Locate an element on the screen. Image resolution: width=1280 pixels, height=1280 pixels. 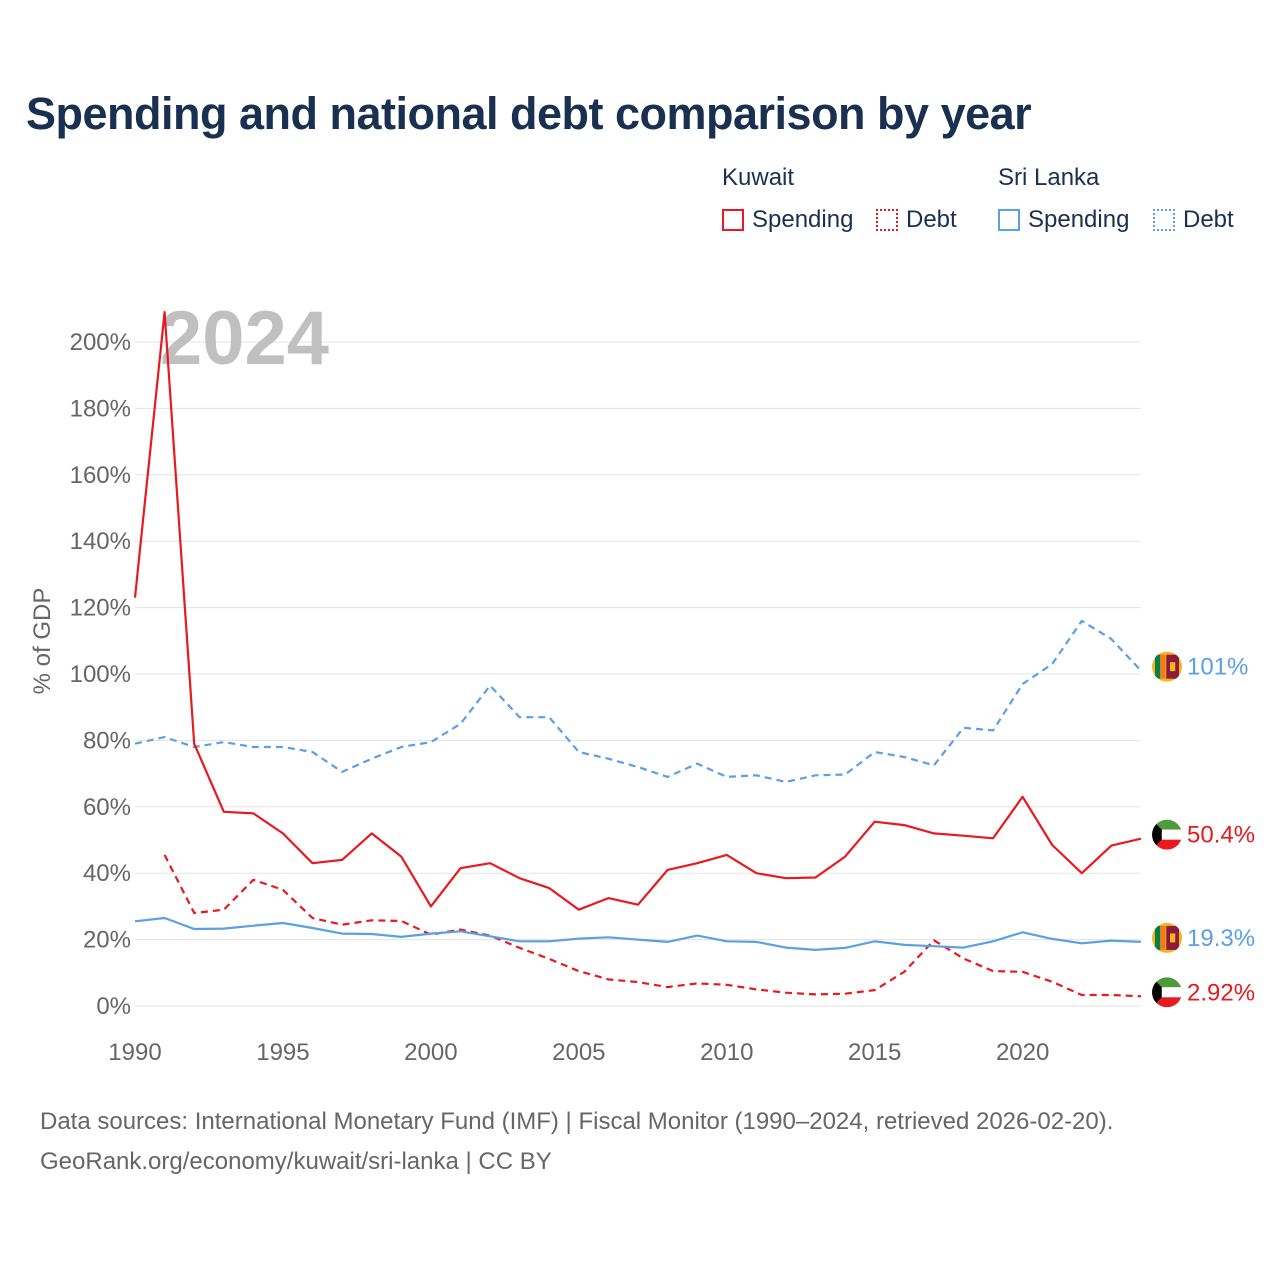
y-tick-label: 80% is located at coordinates (107, 740).